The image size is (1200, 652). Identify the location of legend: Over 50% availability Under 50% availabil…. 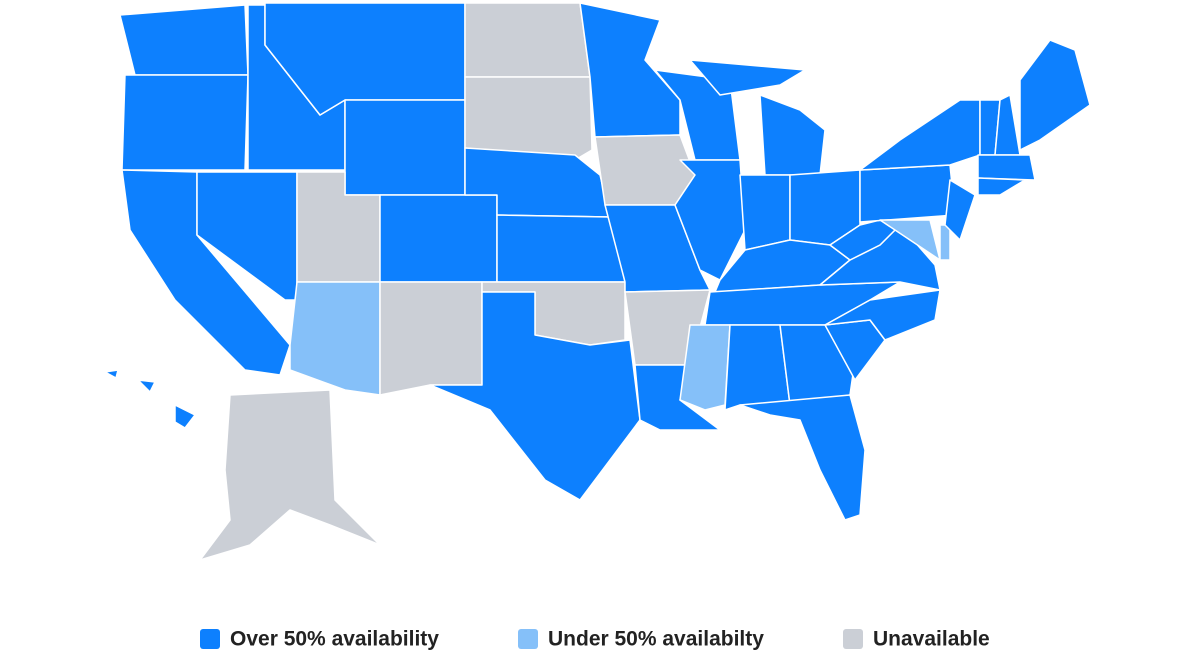
(595, 639).